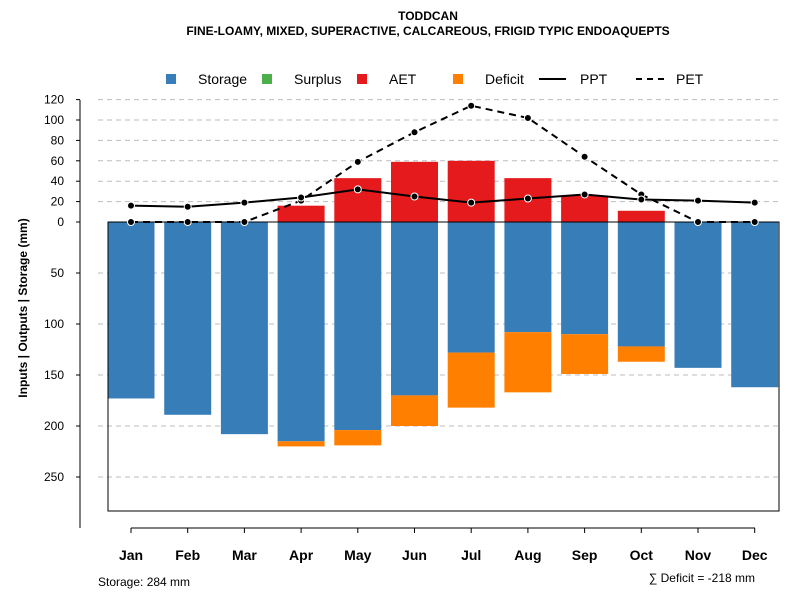 This screenshot has height=600, width=800. I want to click on chart-title: TODDCAN, so click(428, 16).